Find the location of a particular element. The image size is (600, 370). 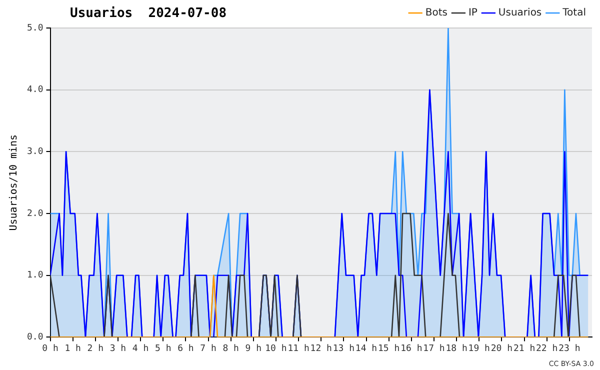

x-tick-label: 21 h is located at coordinates (524, 349).